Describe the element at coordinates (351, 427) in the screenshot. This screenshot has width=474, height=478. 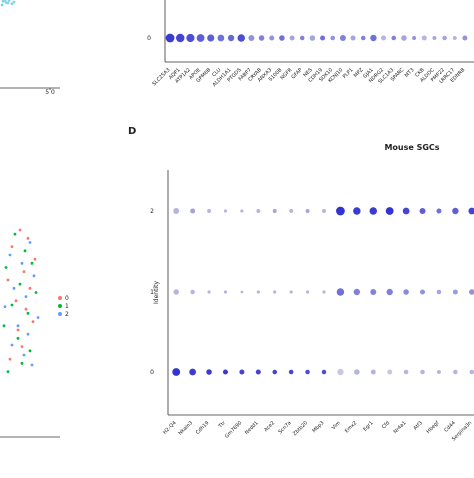
I see `x-tick-label: Emx2` at that location.